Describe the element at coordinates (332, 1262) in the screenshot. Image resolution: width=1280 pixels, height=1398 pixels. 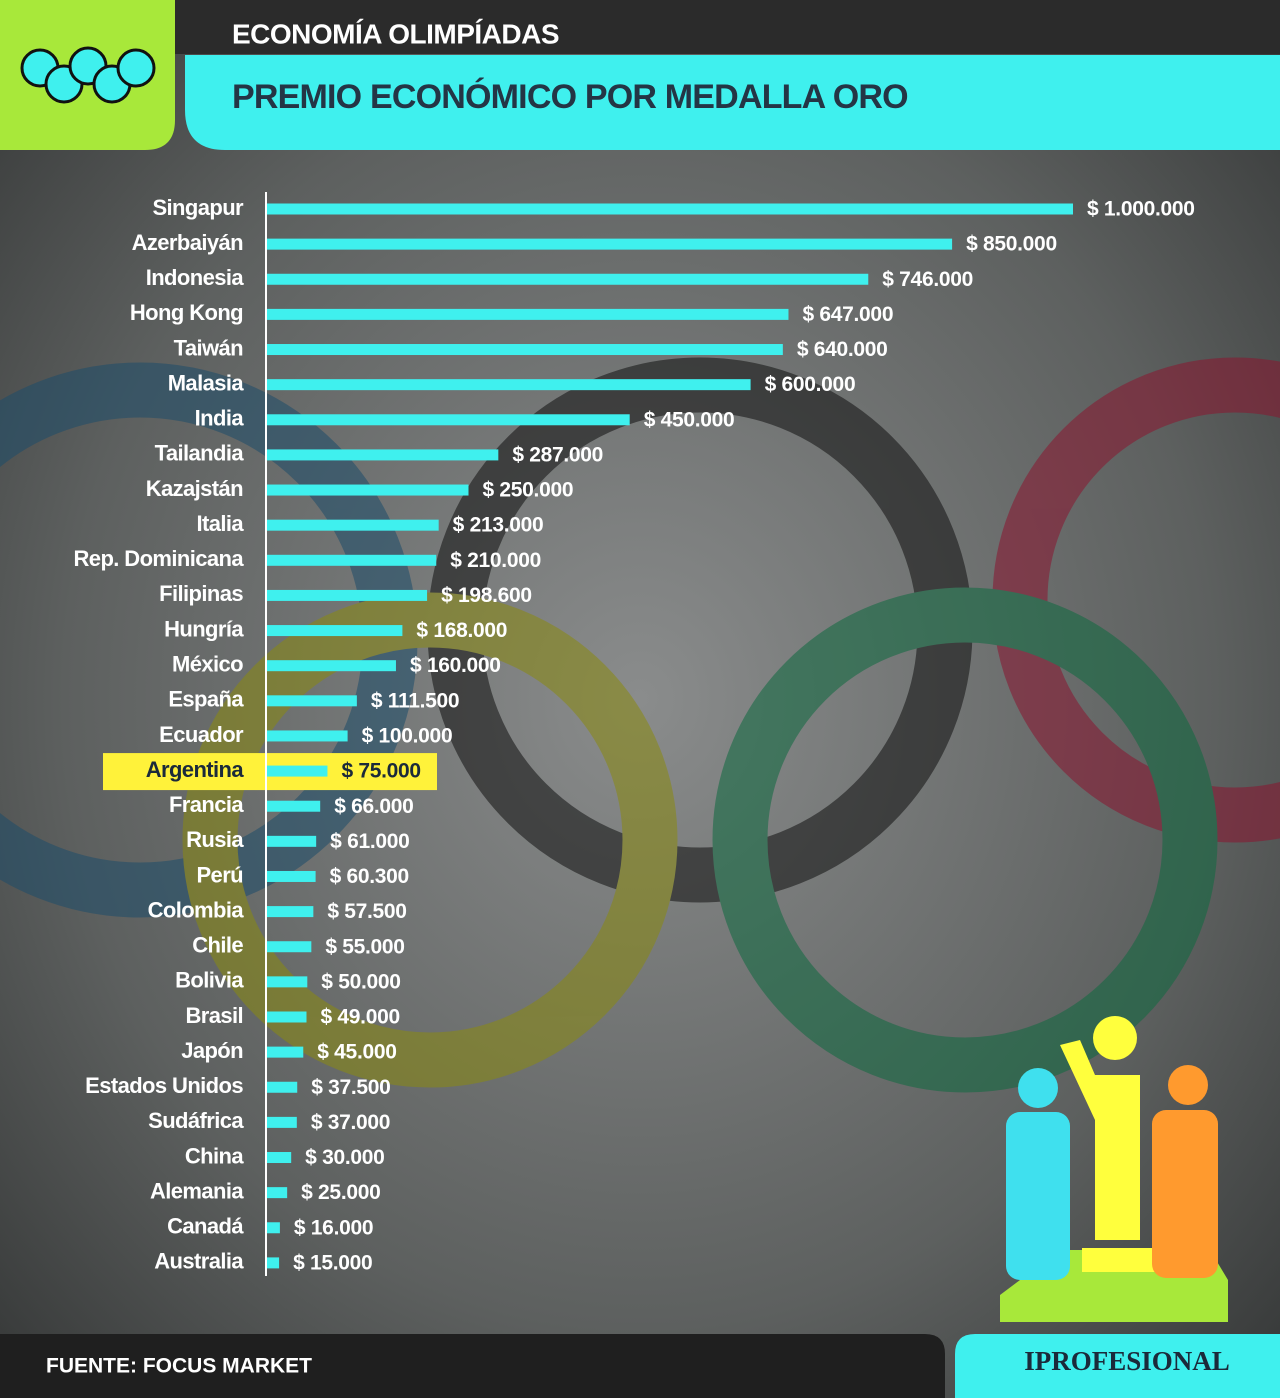
I see `value-label: $ 15.000` at that location.